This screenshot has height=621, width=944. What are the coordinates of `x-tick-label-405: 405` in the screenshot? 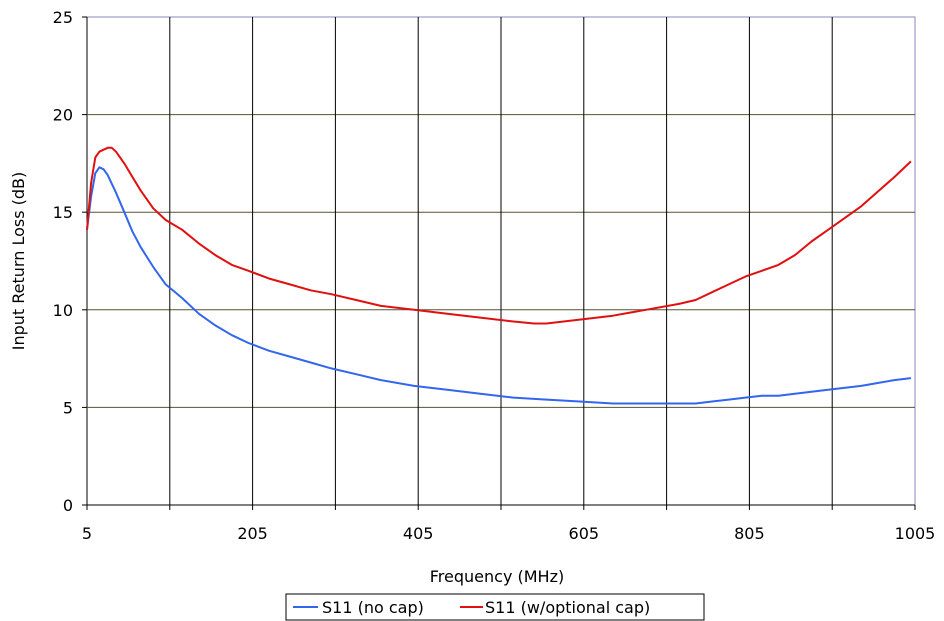 It's located at (418, 533).